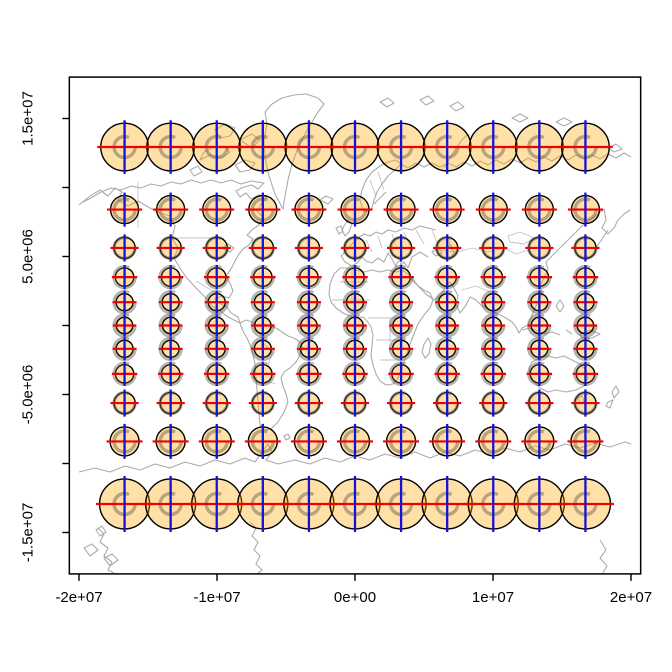 The height and width of the screenshot is (672, 672). What do you see at coordinates (78, 597) in the screenshot?
I see `x-axis-tick-label: -2e+07` at bounding box center [78, 597].